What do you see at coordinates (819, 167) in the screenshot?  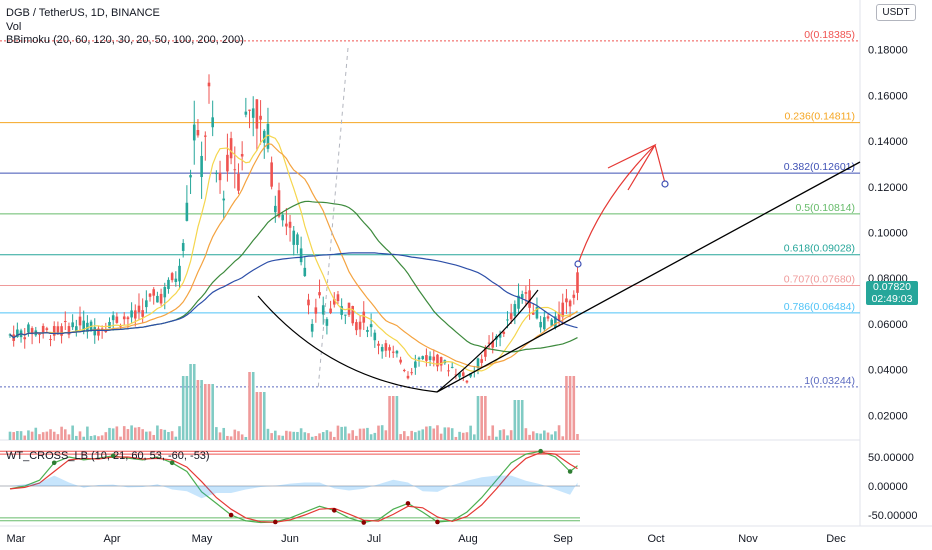 I see `fib-level-label: 0.382(0.12601)` at bounding box center [819, 167].